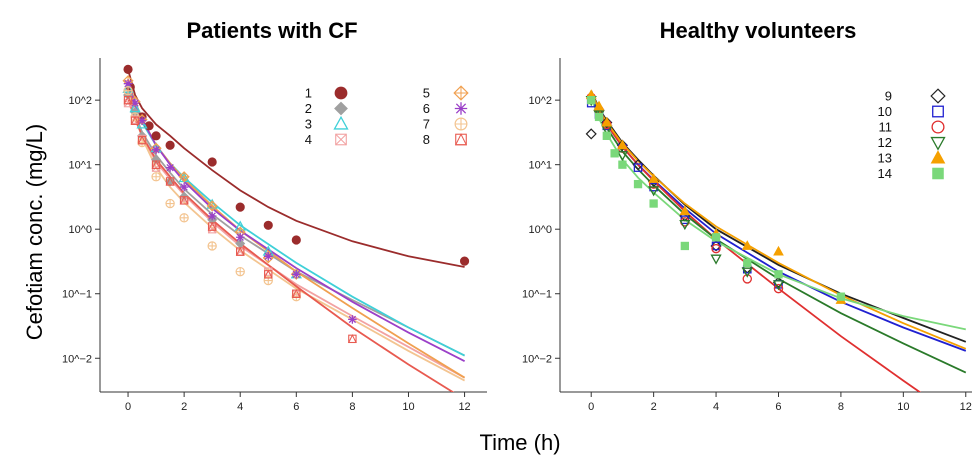  Describe the element at coordinates (888, 96) in the screenshot. I see `legend-label-9: 9` at that location.